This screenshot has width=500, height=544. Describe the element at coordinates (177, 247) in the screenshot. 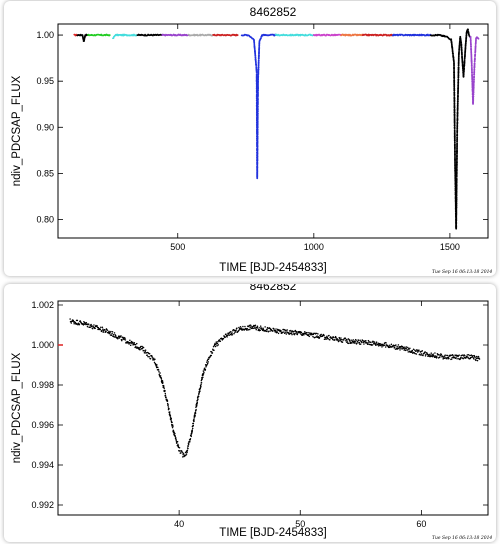

I see `x-tick-label: 500` at that location.